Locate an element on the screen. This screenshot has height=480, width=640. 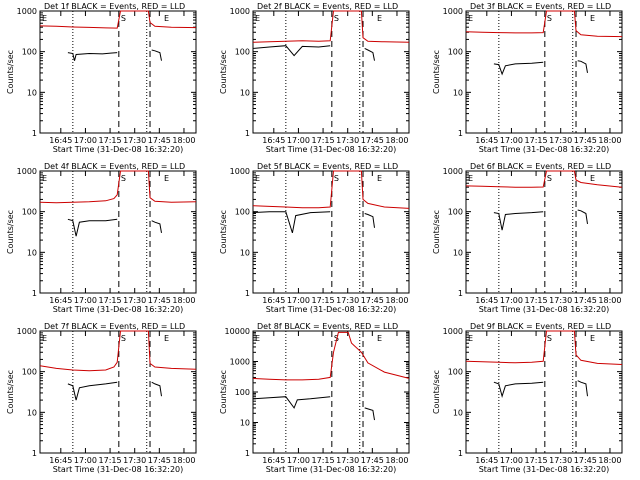
panel-7-title: Det 7f BLACK = Events, RED = LLD is located at coordinates (114, 326).